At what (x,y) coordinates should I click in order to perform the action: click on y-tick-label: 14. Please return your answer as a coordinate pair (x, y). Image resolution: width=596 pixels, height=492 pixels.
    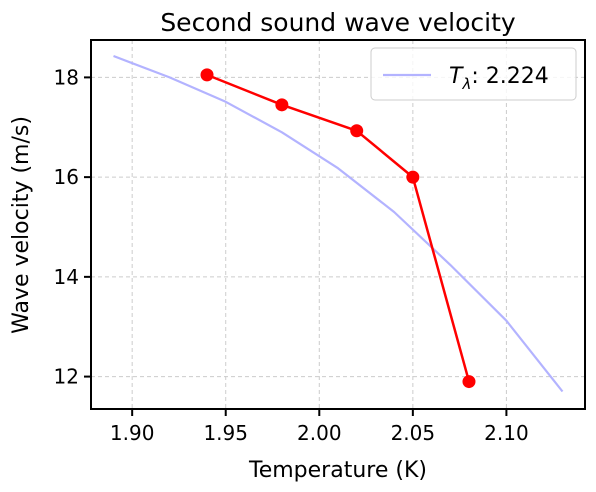
    Looking at the image, I should click on (66, 277).